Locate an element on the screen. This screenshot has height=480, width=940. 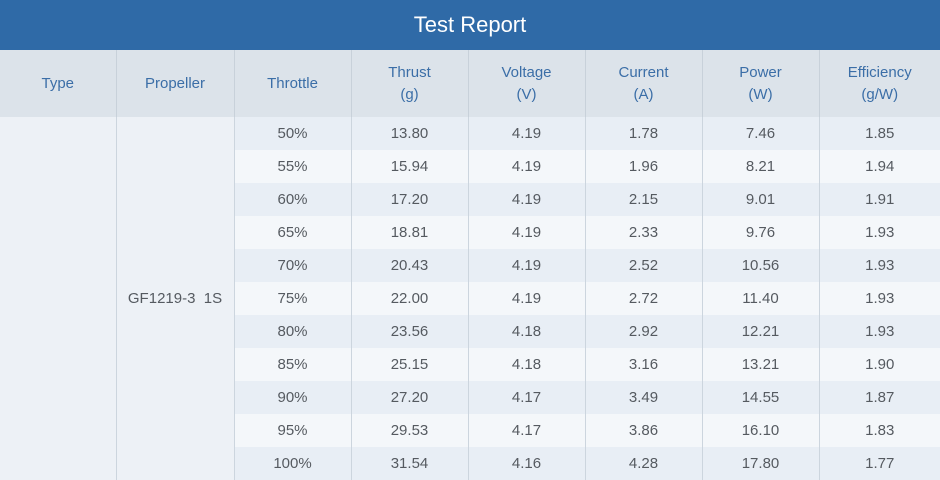
header-type: Type is located at coordinates (58, 83).